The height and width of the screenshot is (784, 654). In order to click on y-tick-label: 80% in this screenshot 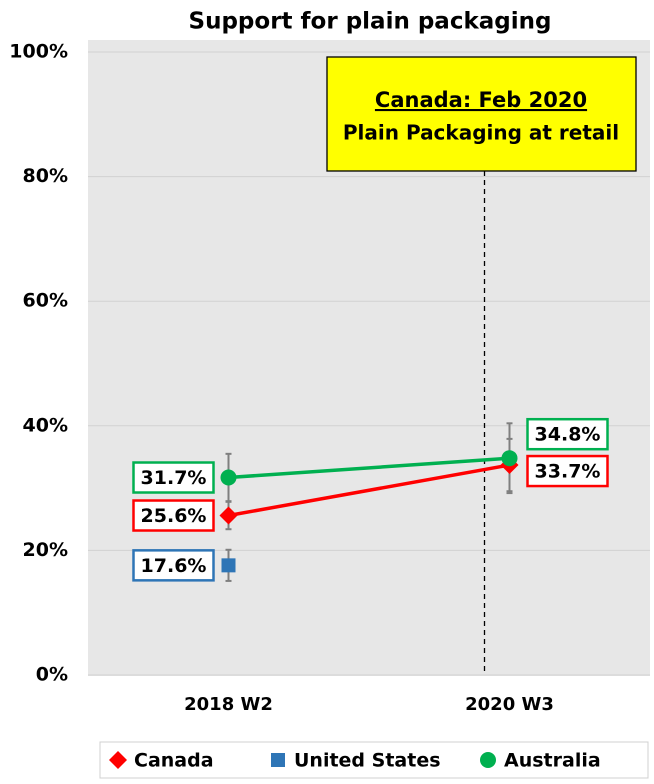, I will do `click(45, 176)`.